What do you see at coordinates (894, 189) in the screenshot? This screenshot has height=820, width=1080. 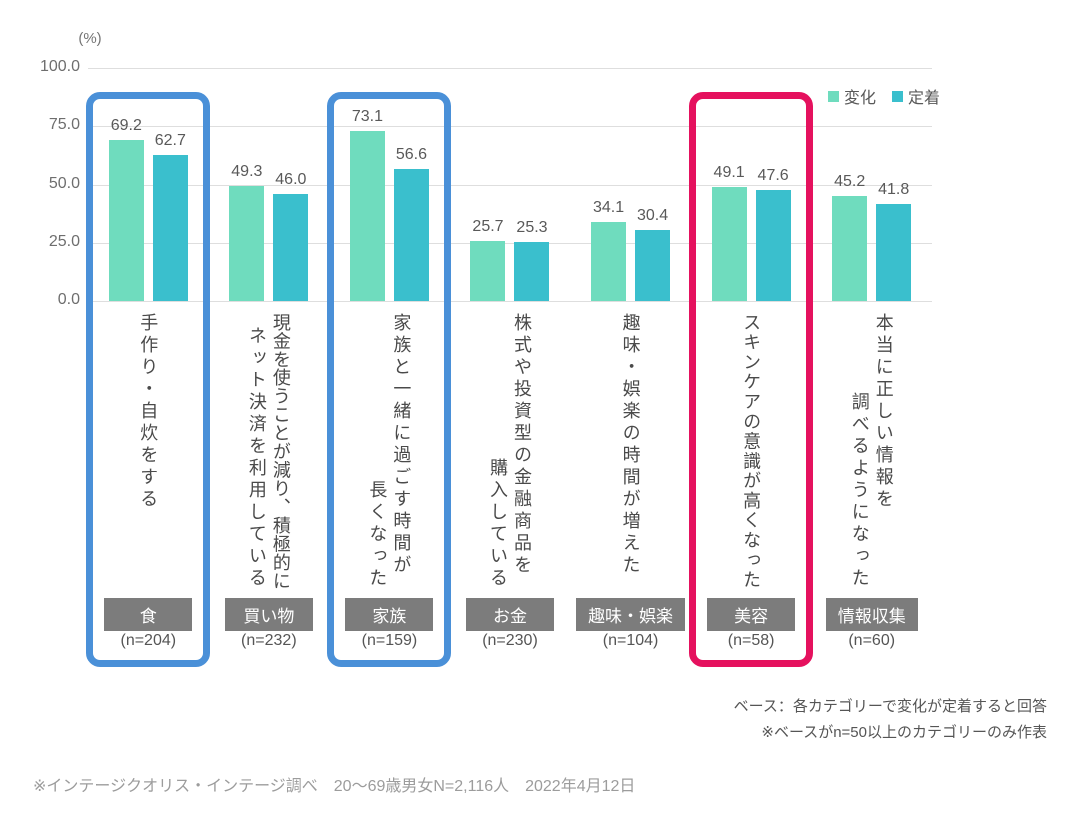 I see `bar-value-label: 41.8` at bounding box center [894, 189].